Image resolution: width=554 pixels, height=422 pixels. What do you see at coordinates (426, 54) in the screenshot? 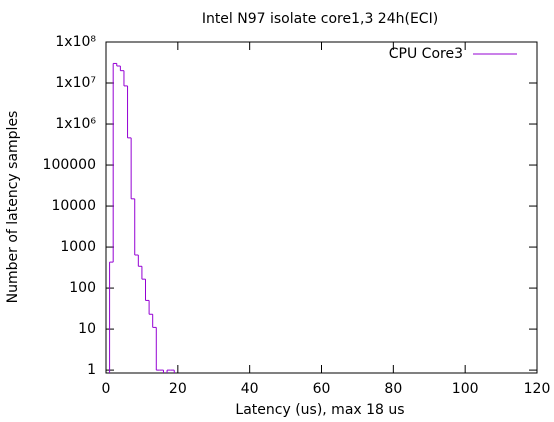
I see `legend-label: CPU Core3` at bounding box center [426, 54].